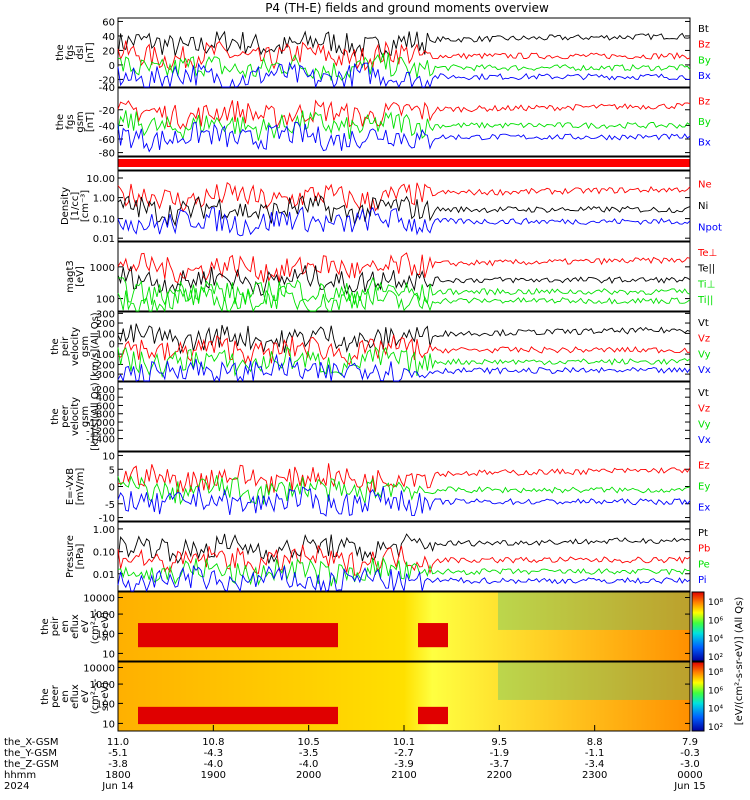 The image size is (750, 800). I want to click on ylabel-efield: E=-VxB[mV/m], so click(75, 487).